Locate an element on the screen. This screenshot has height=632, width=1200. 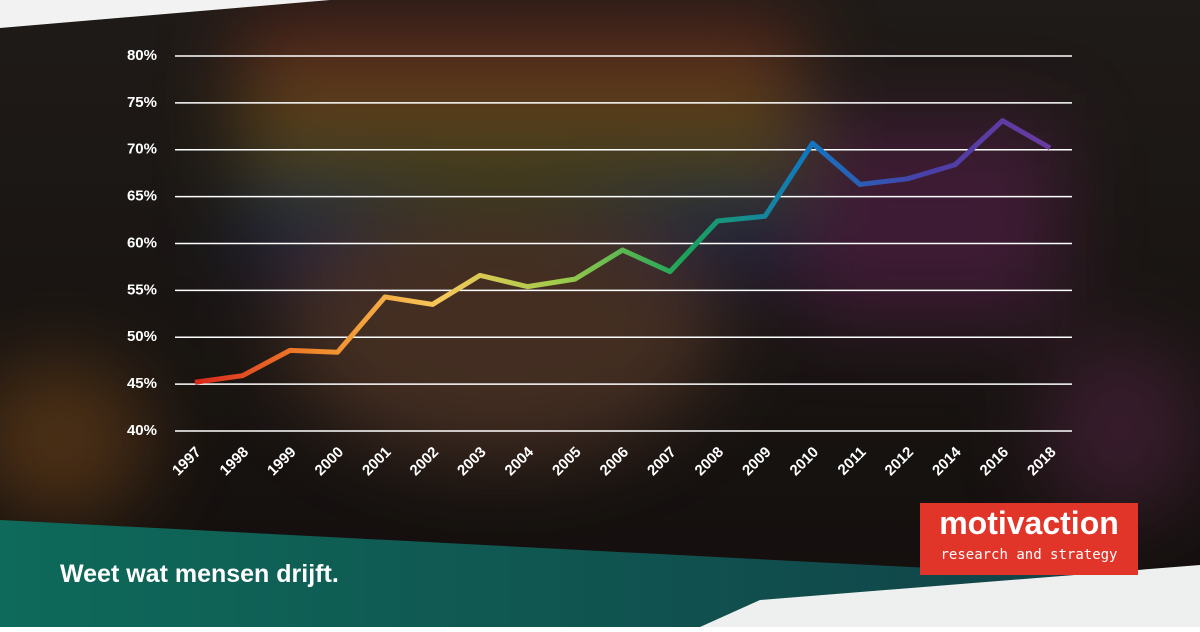
tagline: Weet wat mensen drijft. is located at coordinates (199, 574).